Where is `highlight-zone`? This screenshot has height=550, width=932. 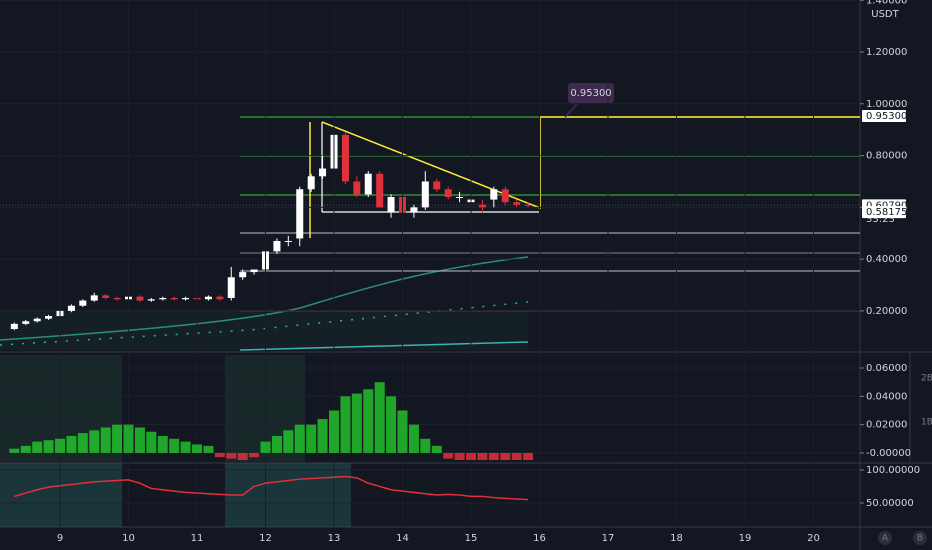 highlight-zone is located at coordinates (288, 495).